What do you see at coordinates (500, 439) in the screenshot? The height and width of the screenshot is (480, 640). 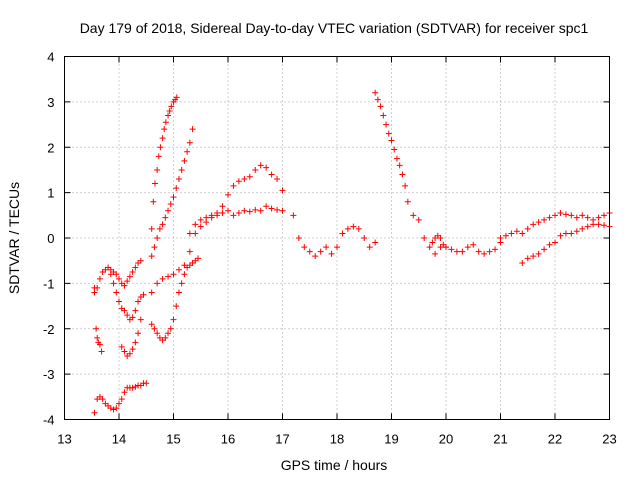 I see `x-tick-label: 21` at bounding box center [500, 439].